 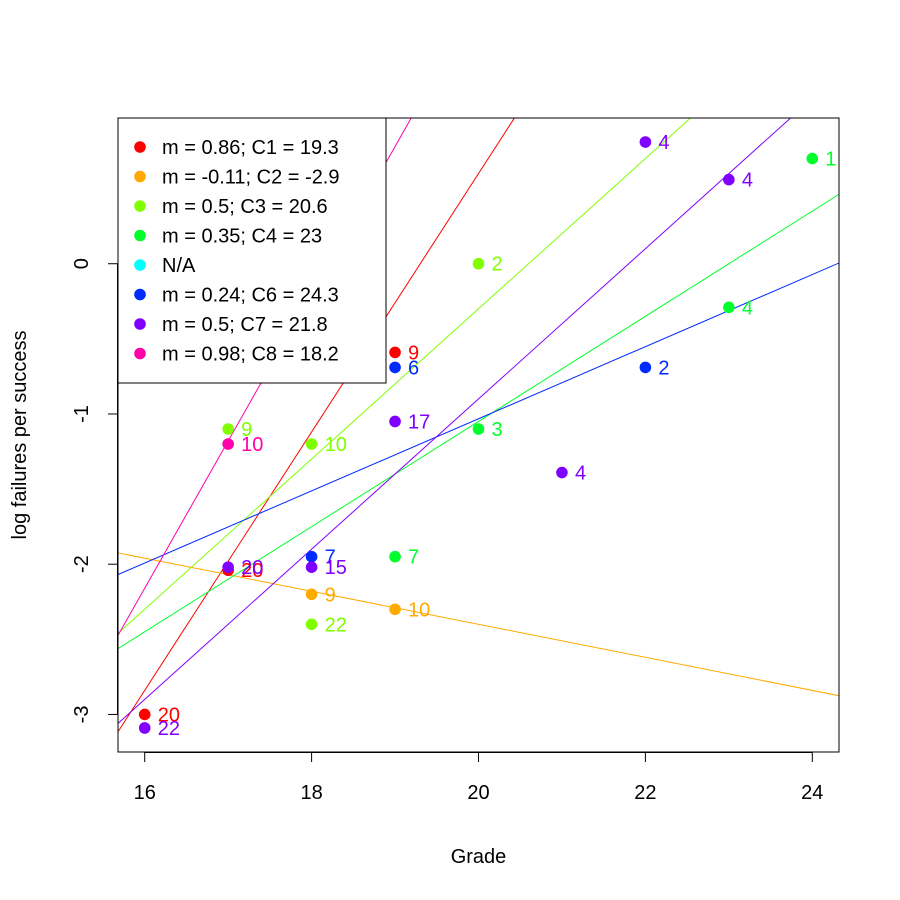 What do you see at coordinates (145, 793) in the screenshot?
I see `x-tick-label: 16` at bounding box center [145, 793].